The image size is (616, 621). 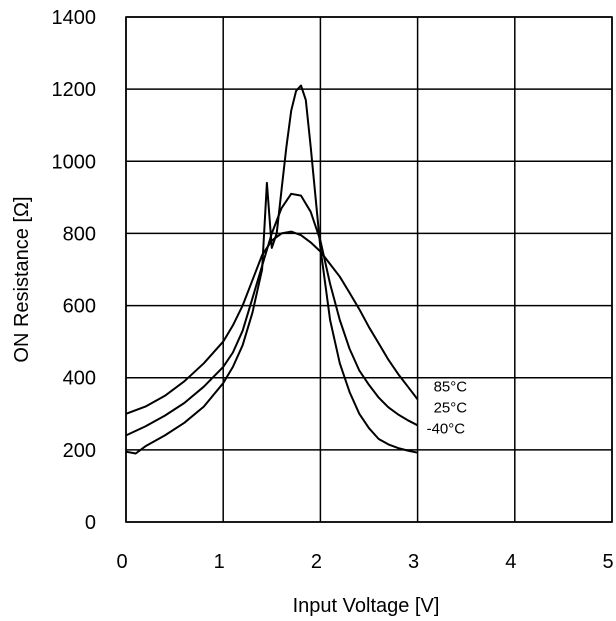 What do you see at coordinates (74, 18) in the screenshot?
I see `y-tick-label: 1400` at bounding box center [74, 18].